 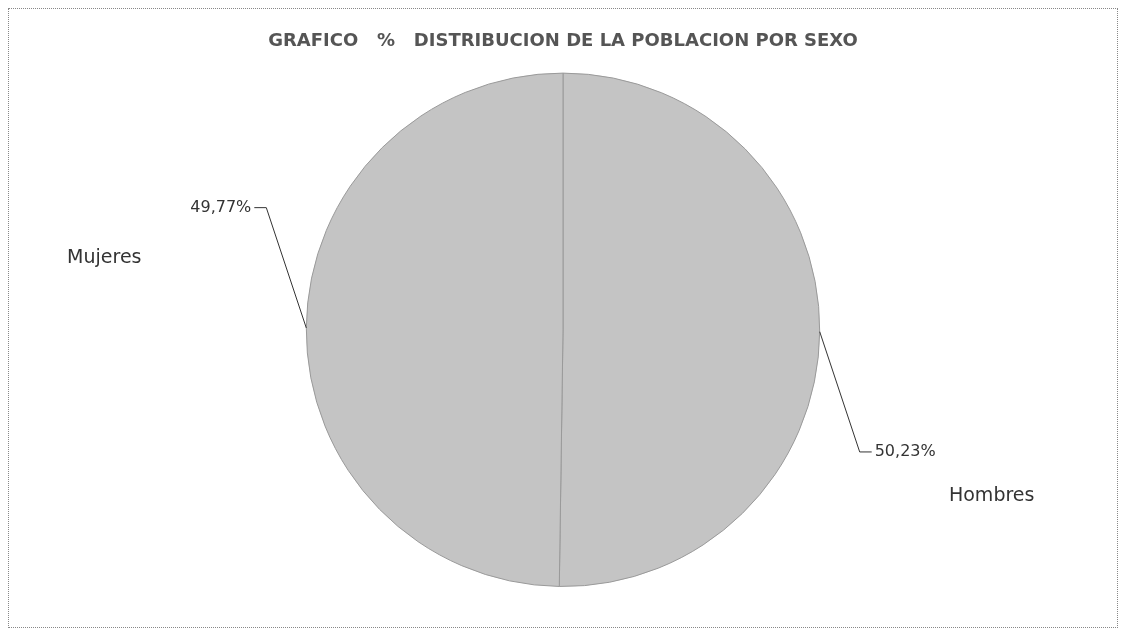 What do you see at coordinates (991, 493) in the screenshot?
I see `slice-label: Hombres` at bounding box center [991, 493].